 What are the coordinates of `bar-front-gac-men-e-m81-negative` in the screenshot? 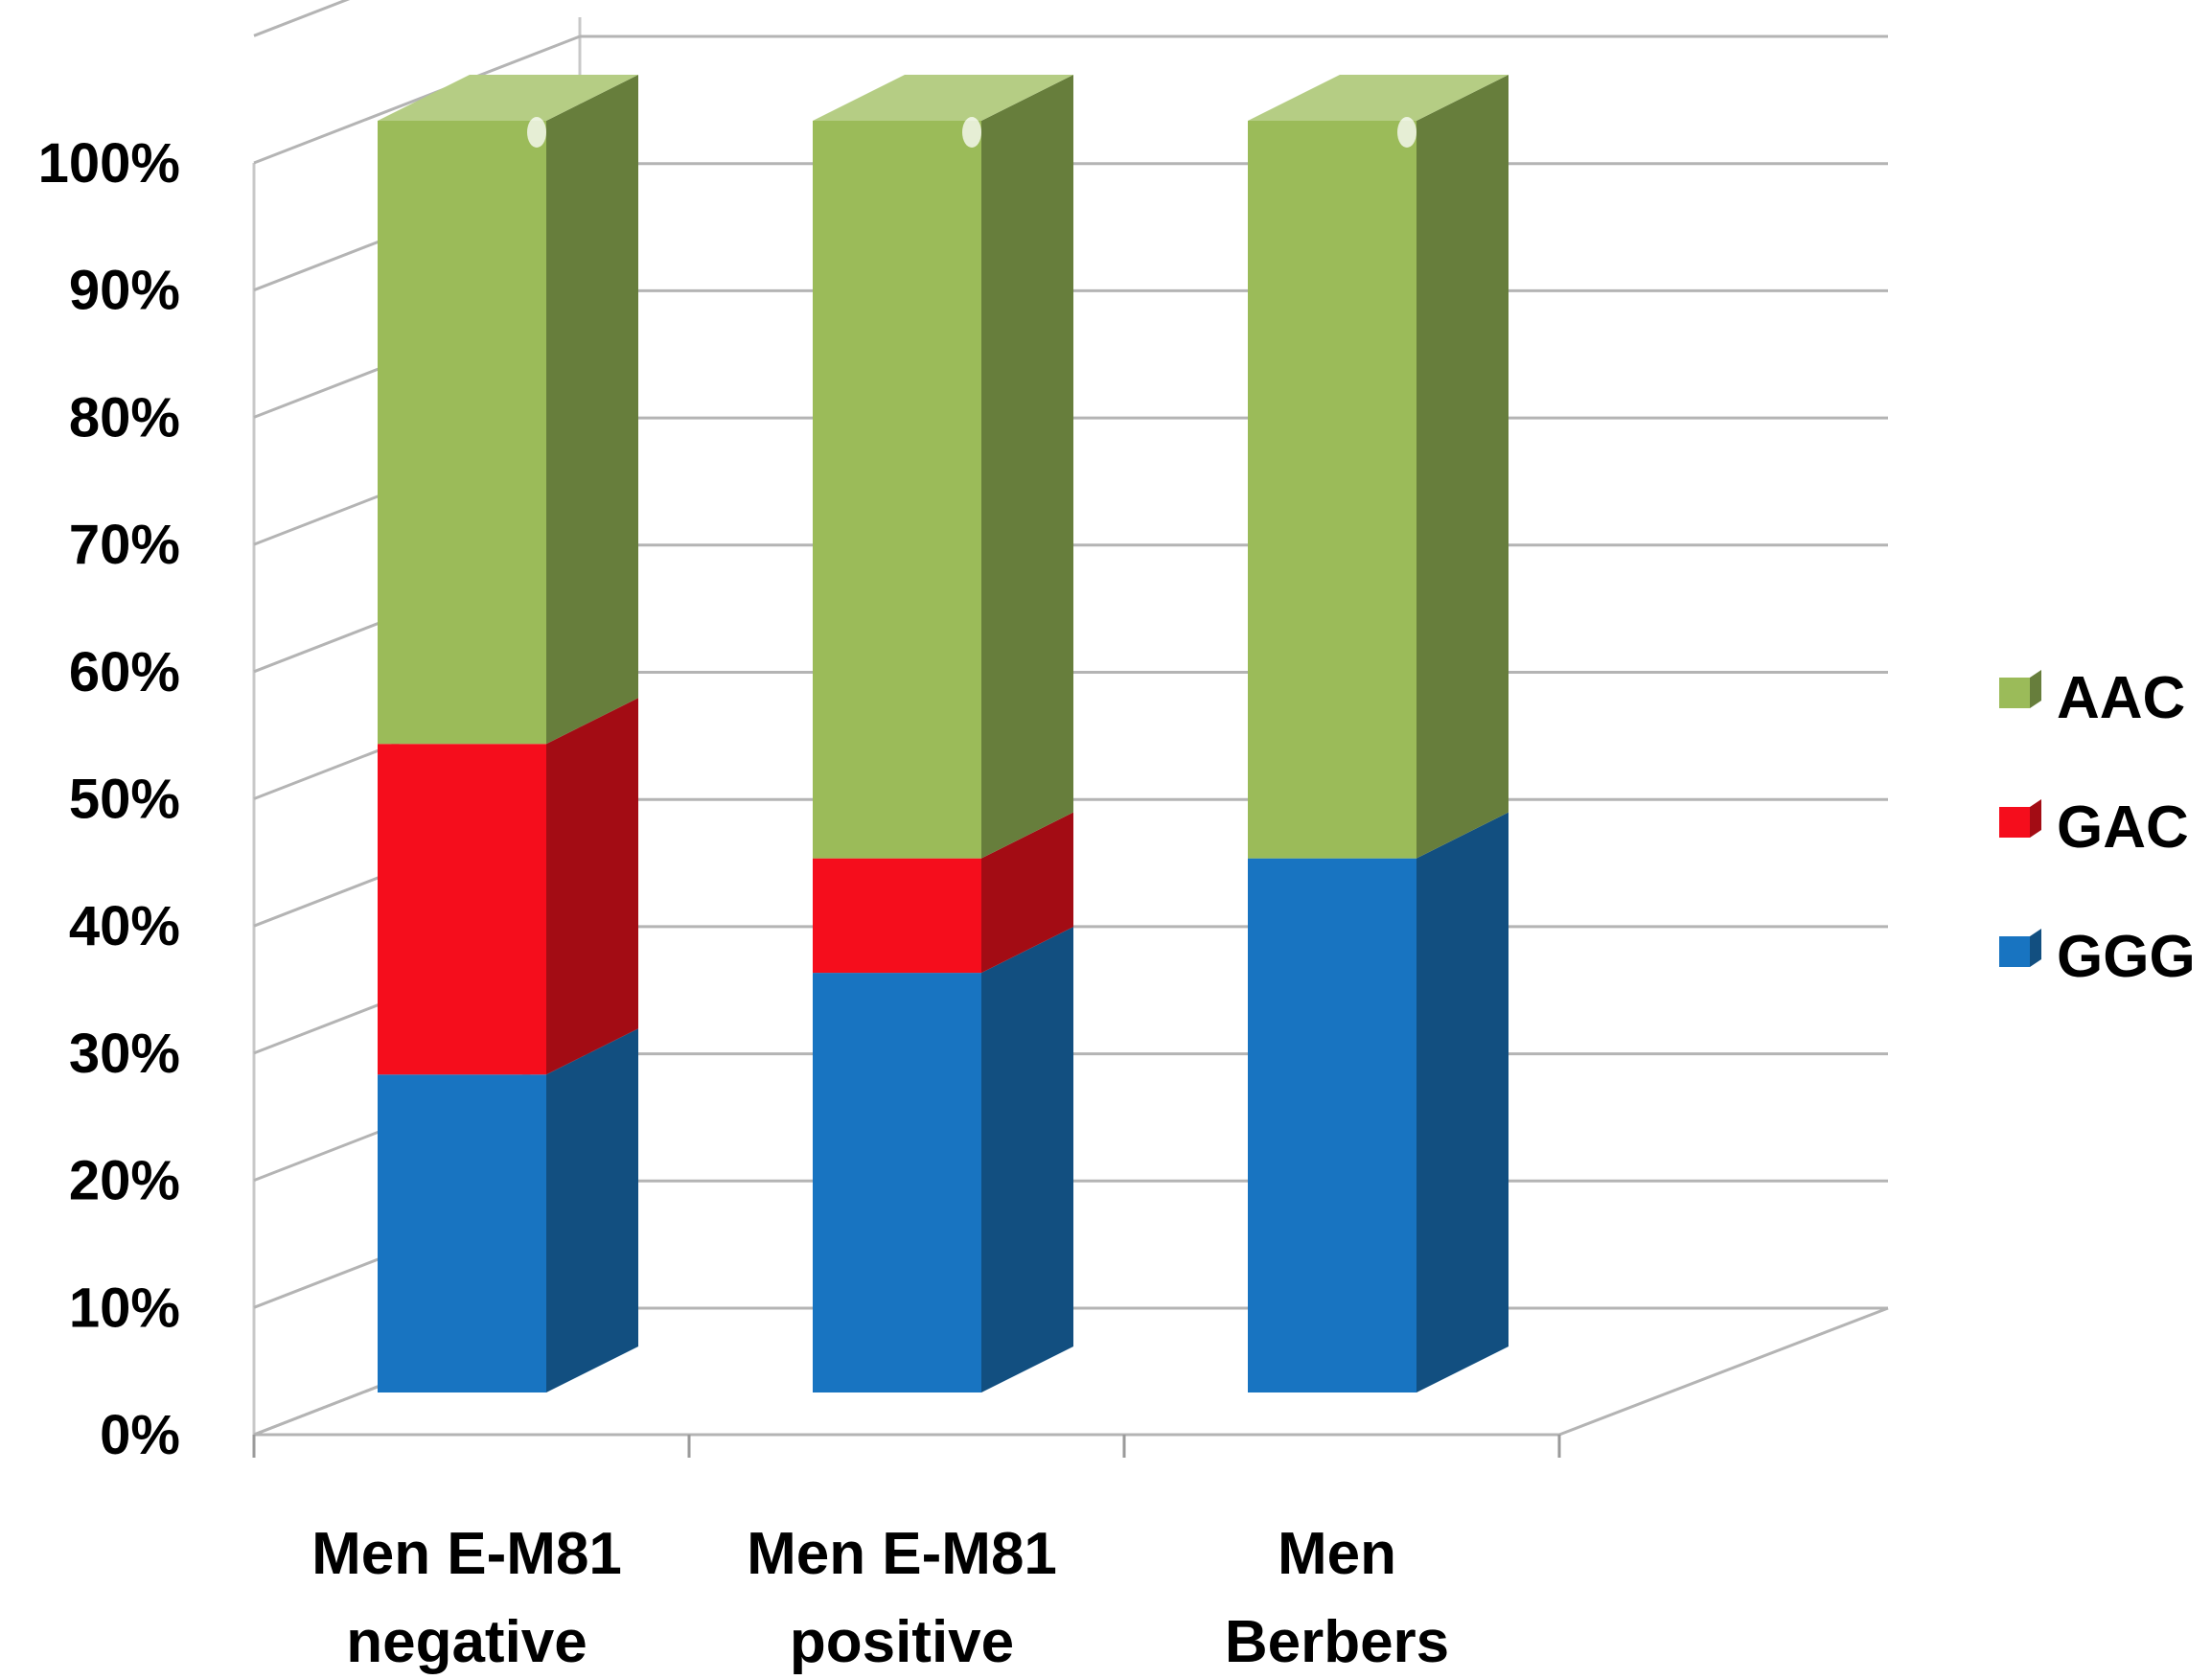 It's located at (462, 909).